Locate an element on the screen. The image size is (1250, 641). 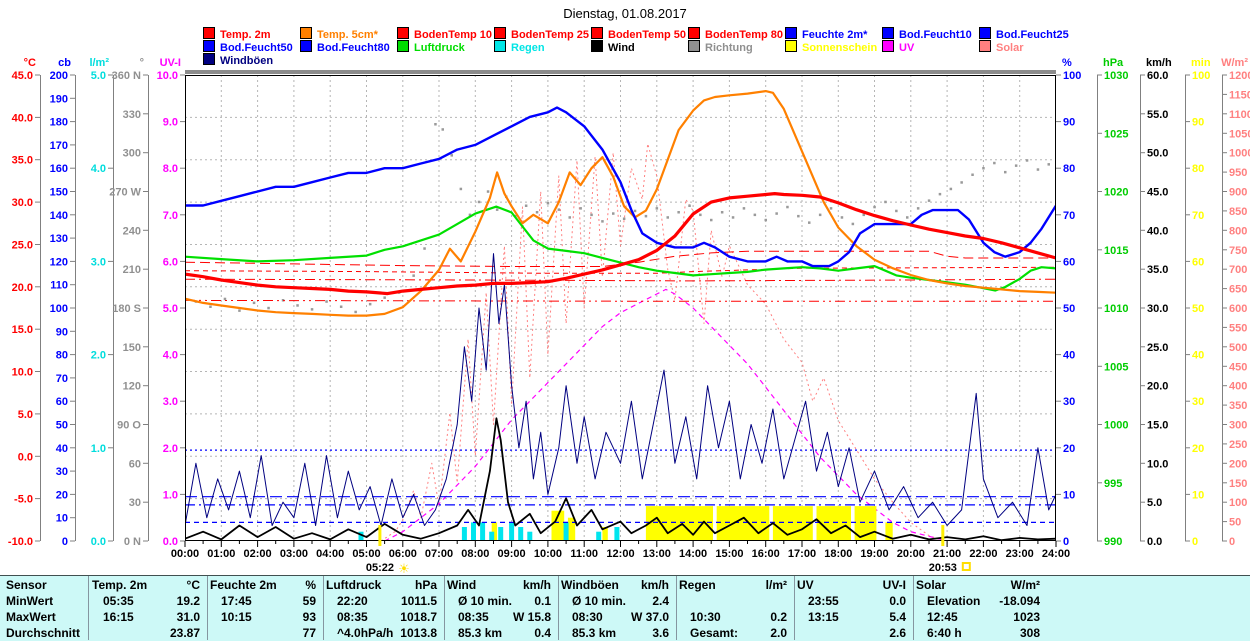
table-separator is located at coordinates (444, 608).